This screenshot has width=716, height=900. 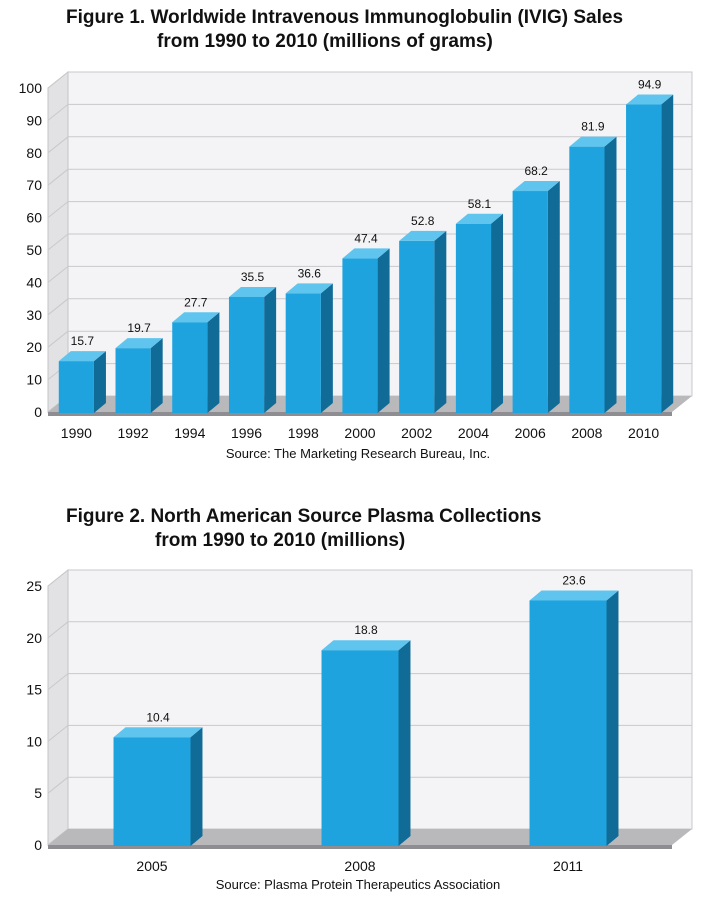 I want to click on figure-1-data-label: 36.6, so click(x=310, y=273).